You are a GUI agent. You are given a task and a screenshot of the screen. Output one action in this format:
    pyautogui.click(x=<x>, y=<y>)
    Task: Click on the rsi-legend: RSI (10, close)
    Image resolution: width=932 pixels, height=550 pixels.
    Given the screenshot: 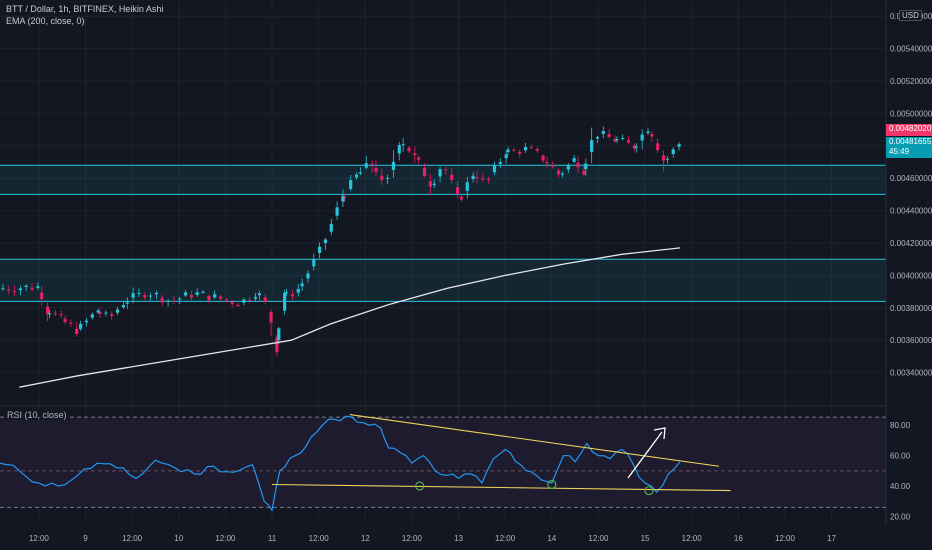 What is the action you would take?
    pyautogui.click(x=37, y=415)
    